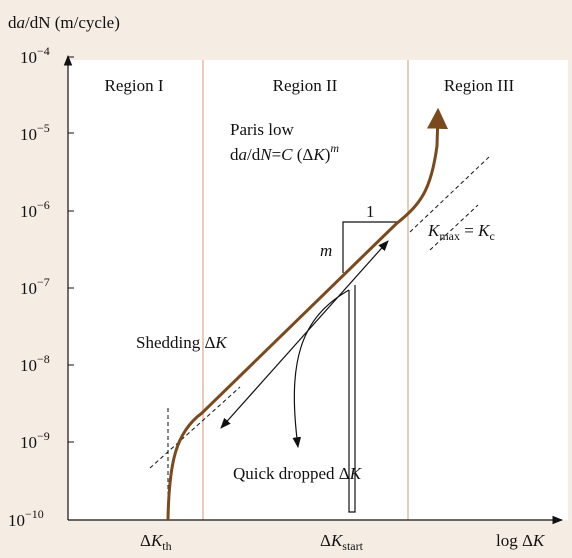  I want to click on y-axis-label: da/dN (m/cycle), so click(64, 22).